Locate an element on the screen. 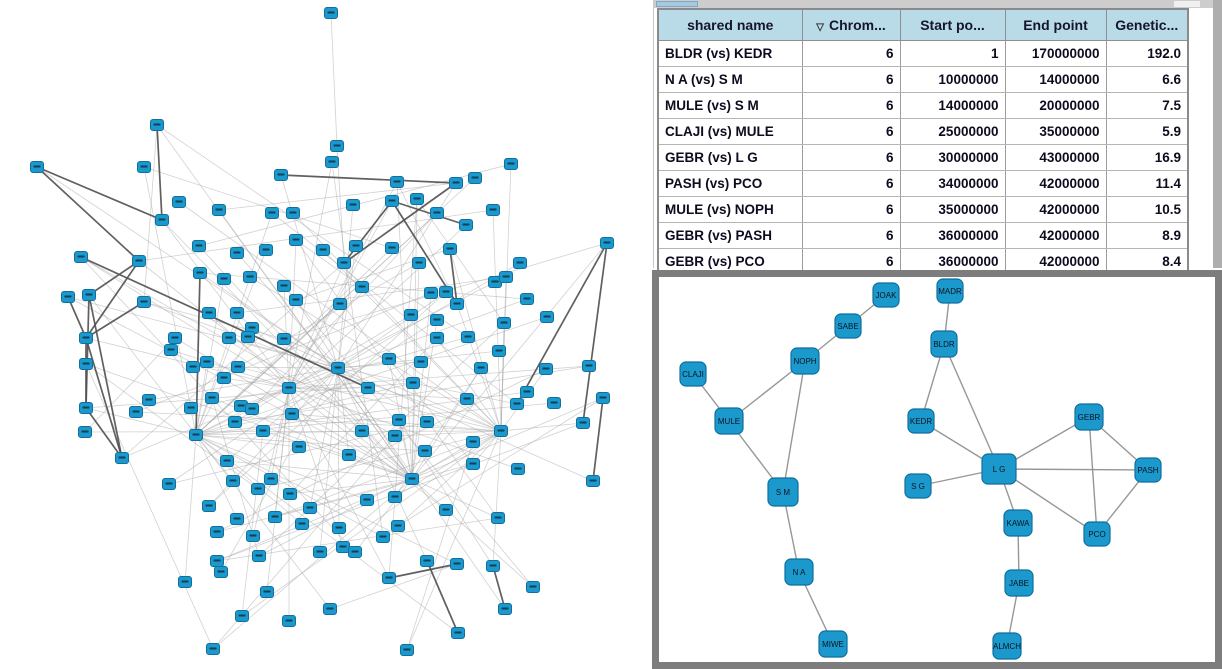 Image resolution: width=1222 pixels, height=669 pixels. network-node: JOAK is located at coordinates (886, 295).